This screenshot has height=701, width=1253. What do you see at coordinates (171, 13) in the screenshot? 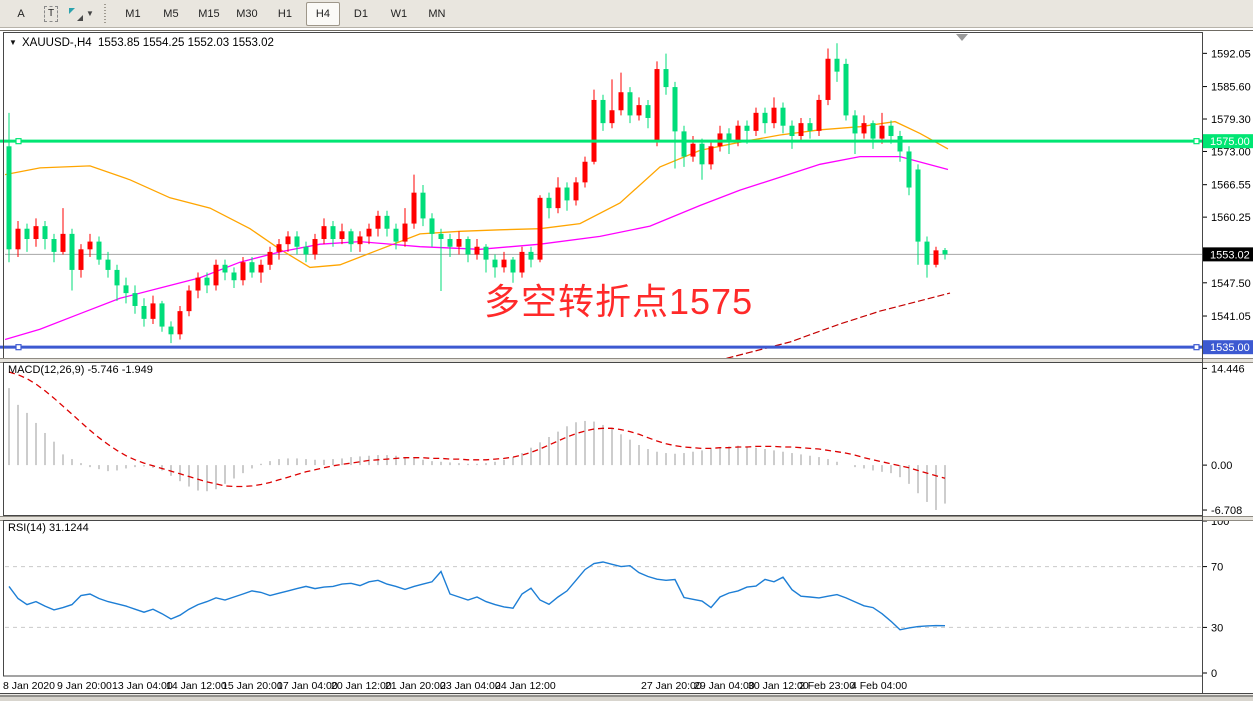
I see `timeframe-button-m5: M5` at bounding box center [171, 13].